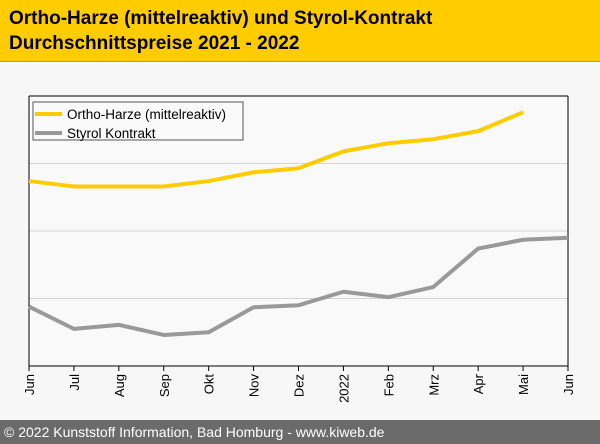 The width and height of the screenshot is (600, 444). Describe the element at coordinates (209, 384) in the screenshot. I see `x-tick-label: Okt` at that location.